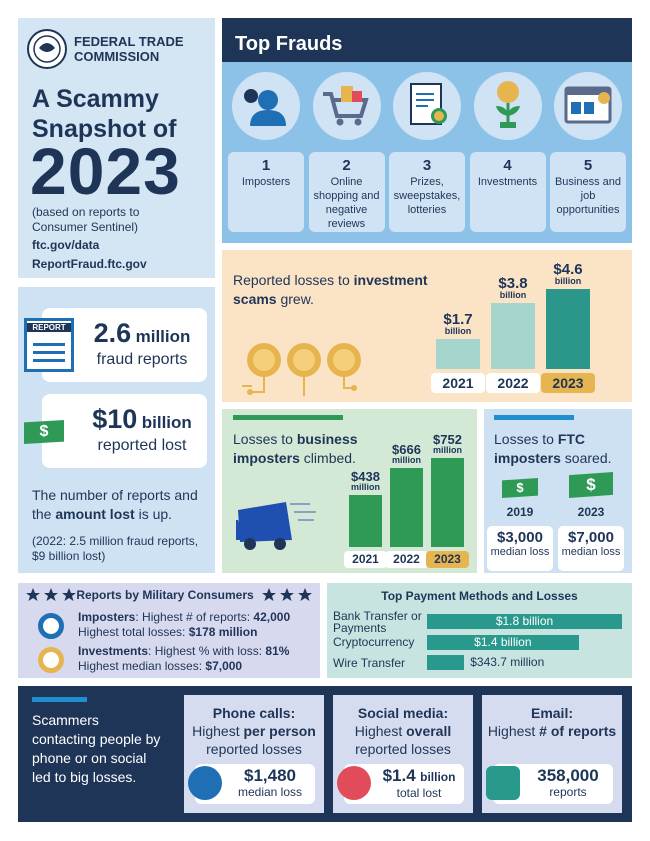 This screenshot has height=841, width=650. Describe the element at coordinates (207, 651) in the screenshot. I see `text-part: : Highest % with loss:` at that location.